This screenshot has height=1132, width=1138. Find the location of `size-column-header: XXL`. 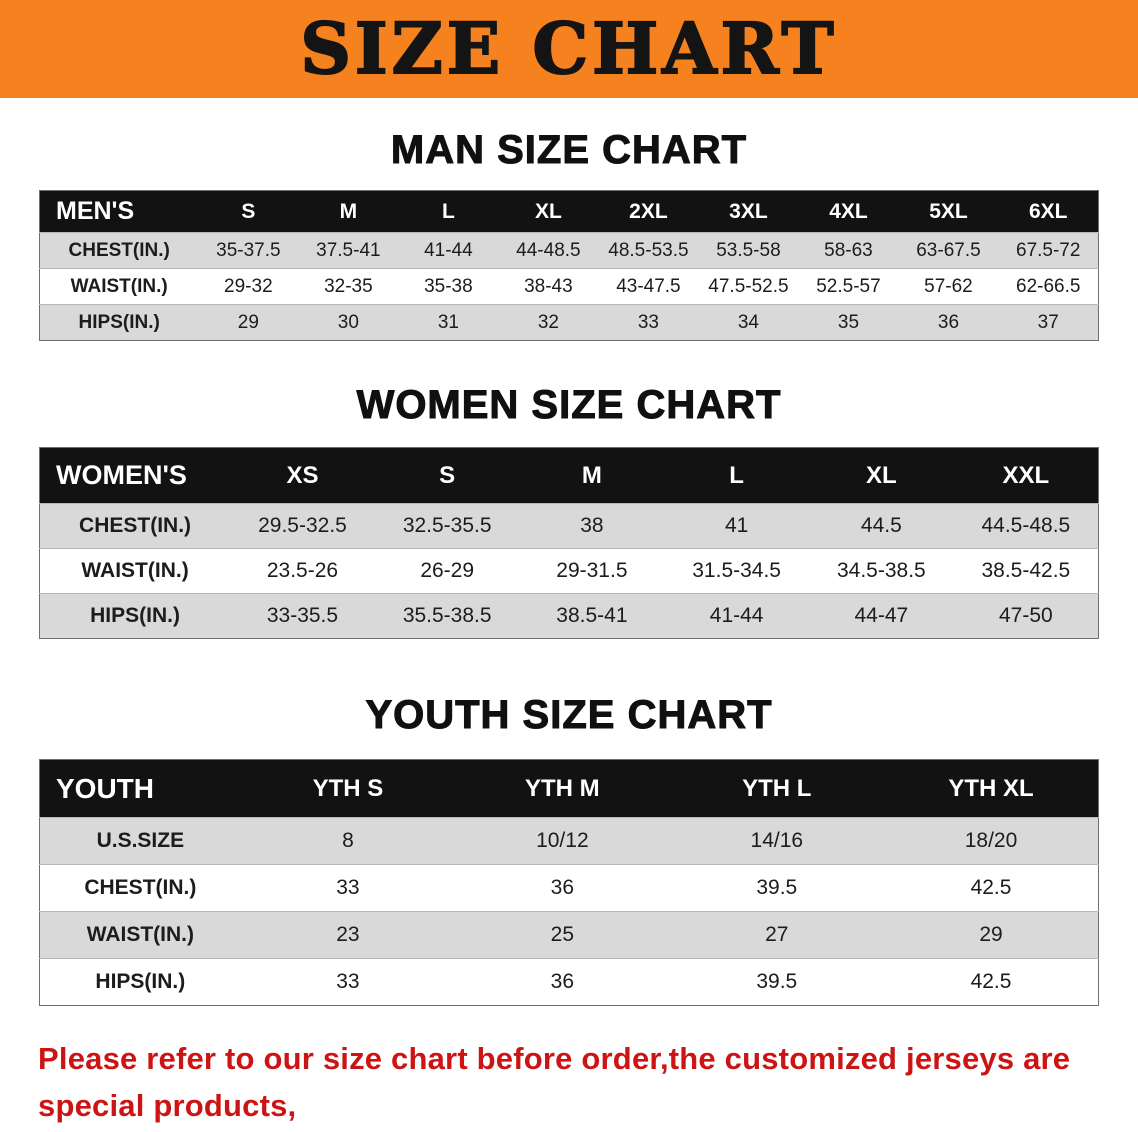

size-column-header: XXL is located at coordinates (1026, 475).